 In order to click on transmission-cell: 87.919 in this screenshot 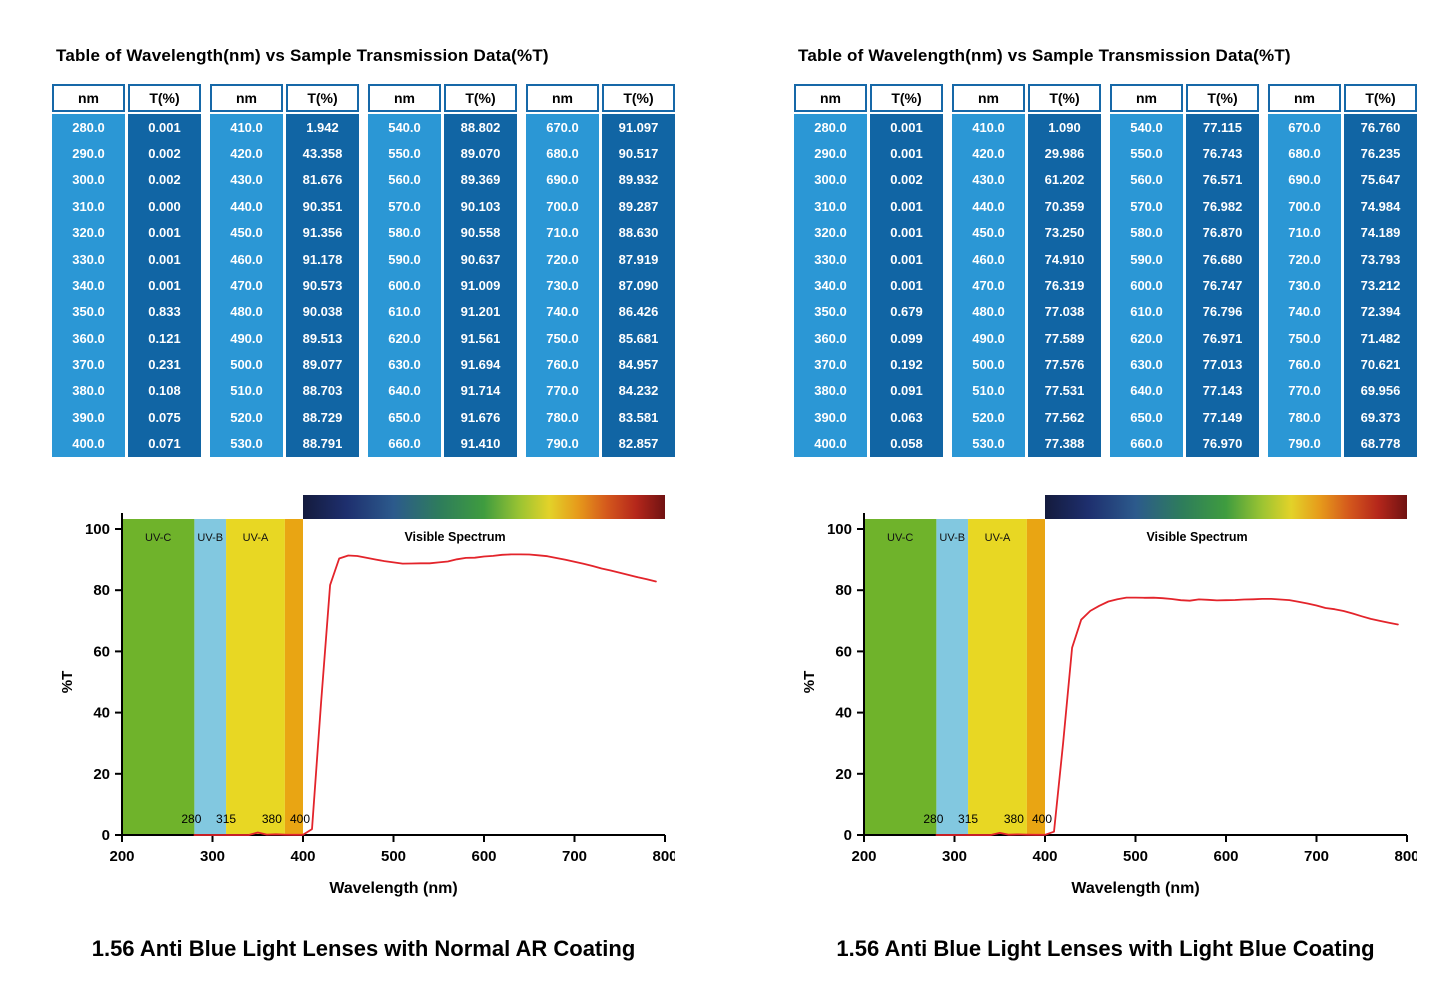, I will do `click(638, 259)`.